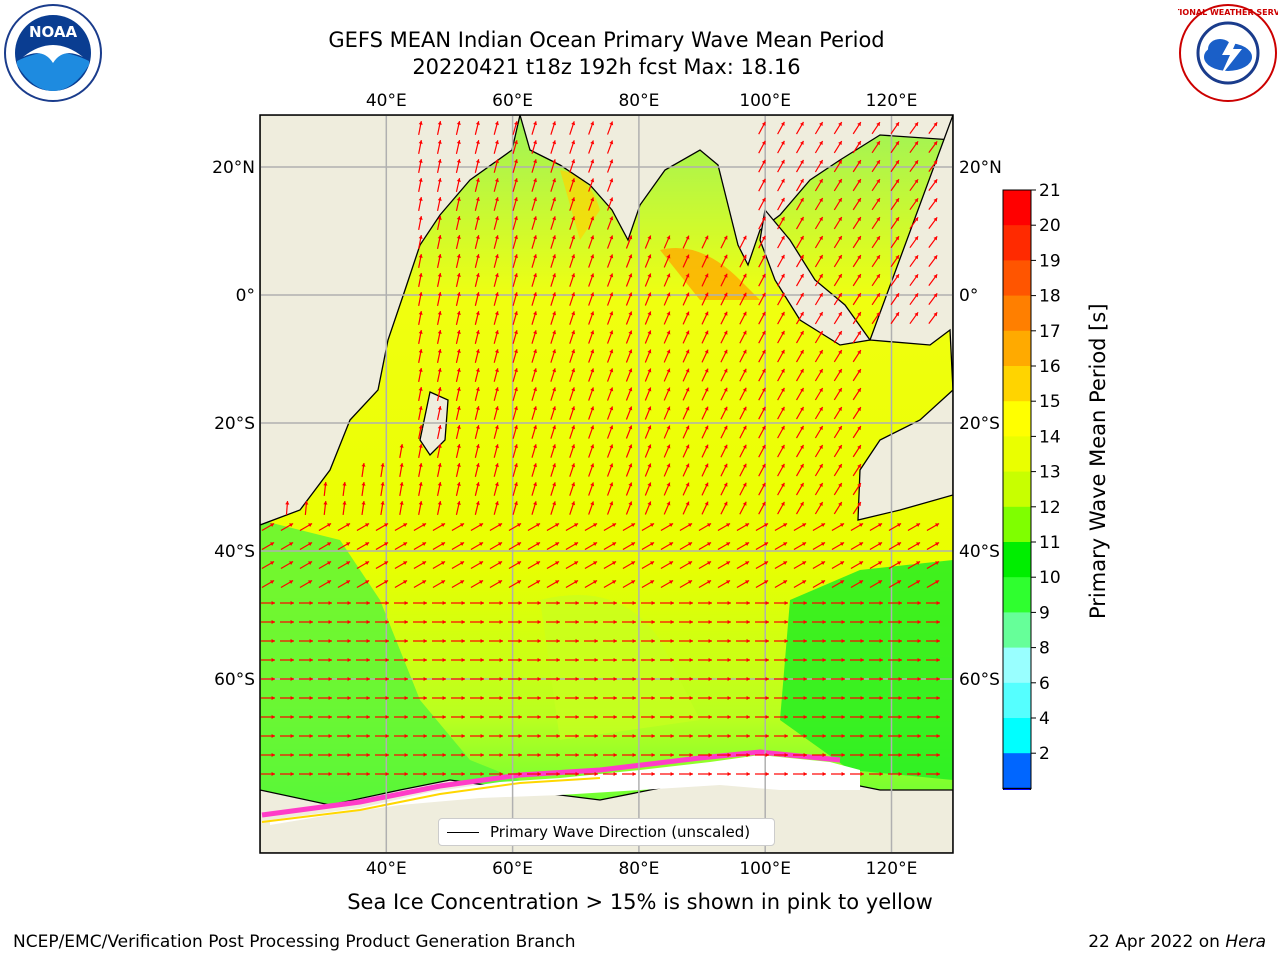  I want to click on colorbar-label: 19, so click(1050, 261).